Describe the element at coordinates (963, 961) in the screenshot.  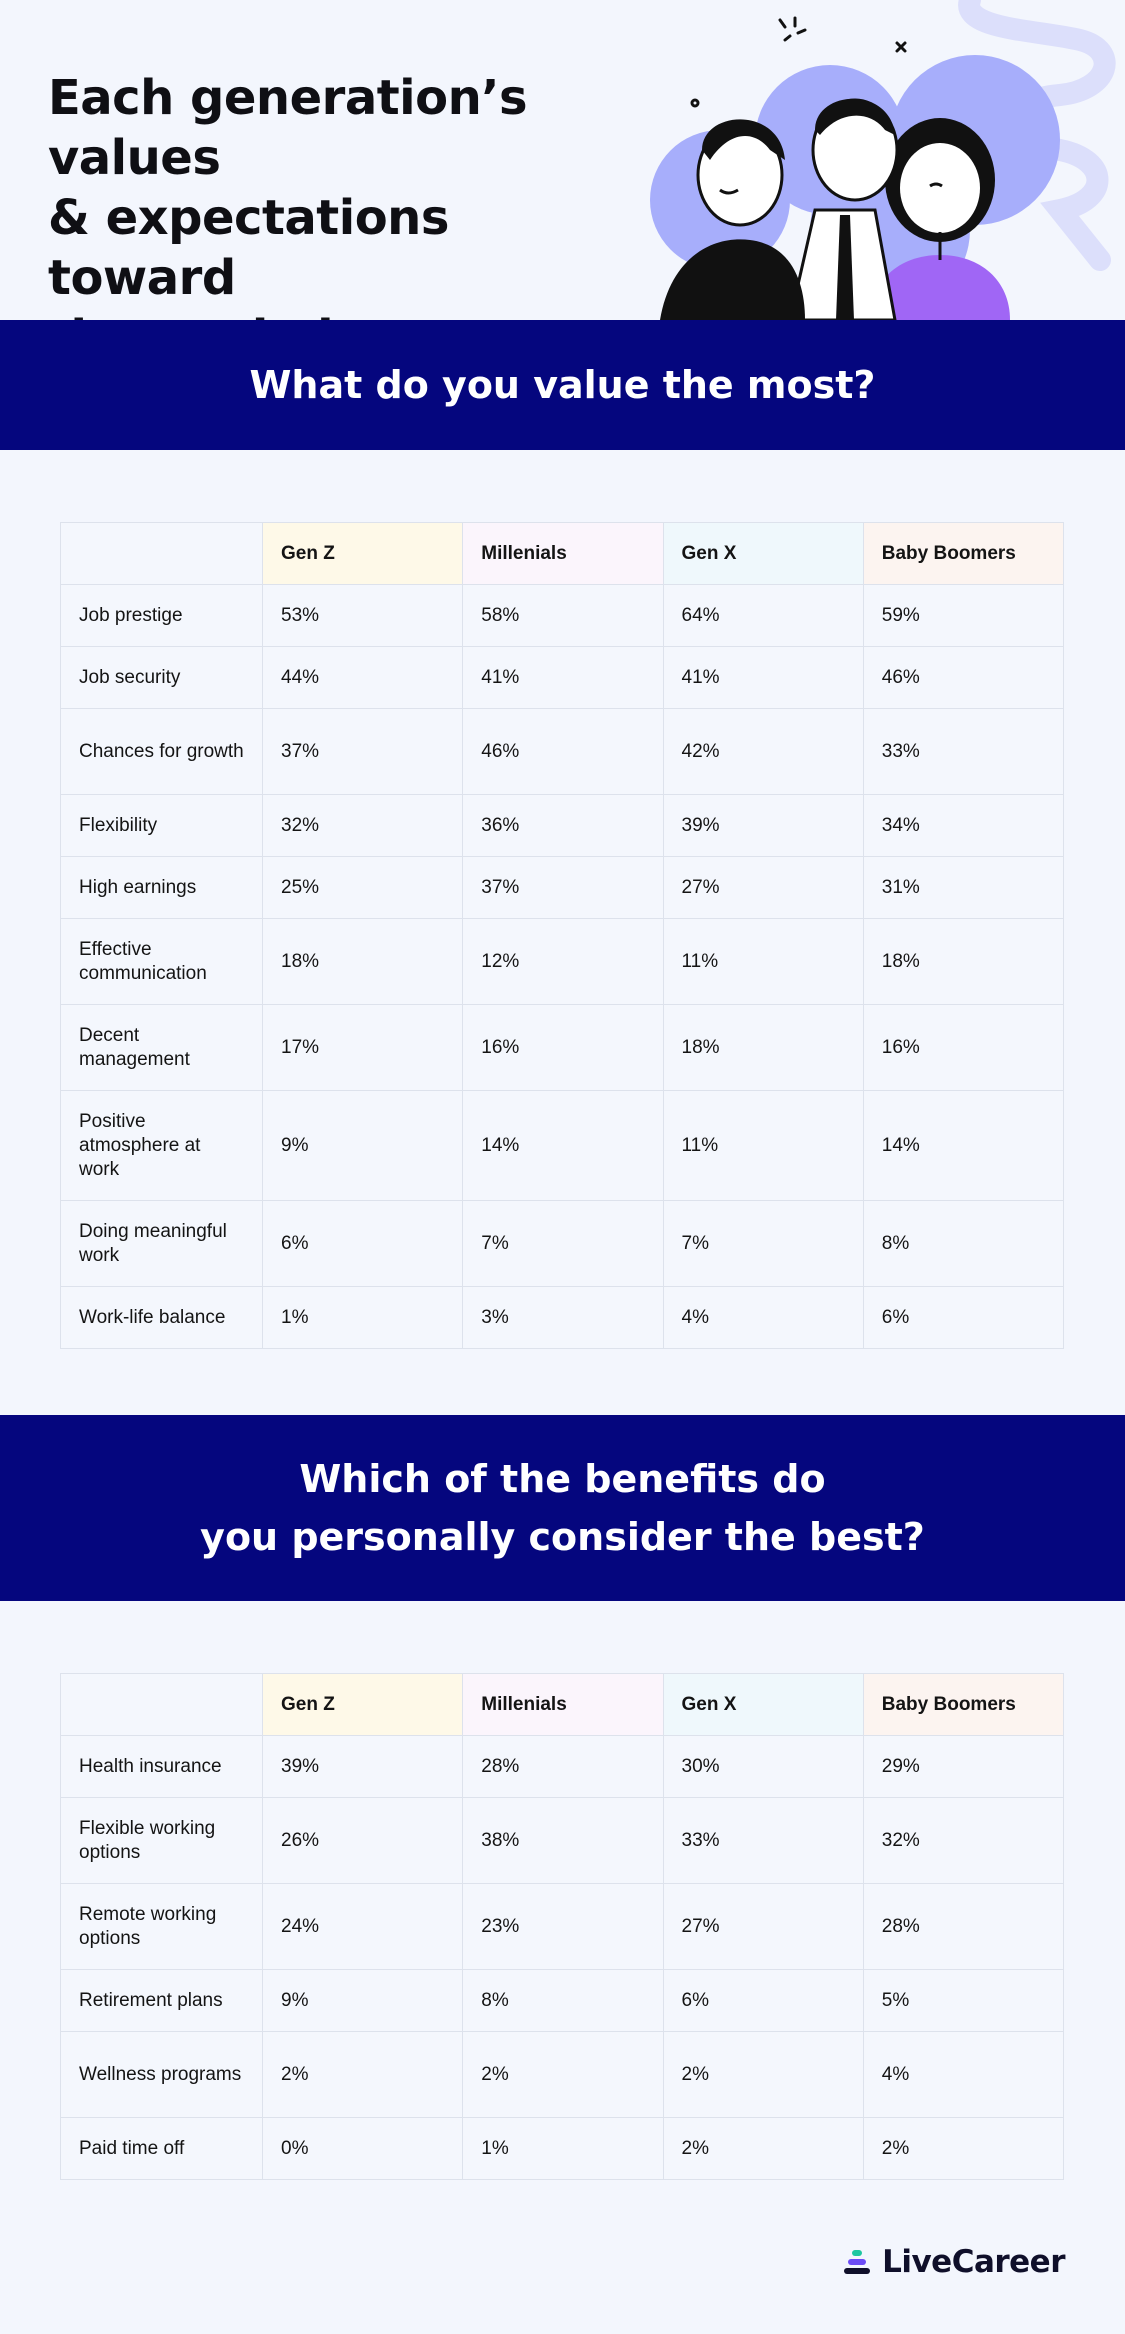
I see `cell-baby-boomers: 18%` at that location.